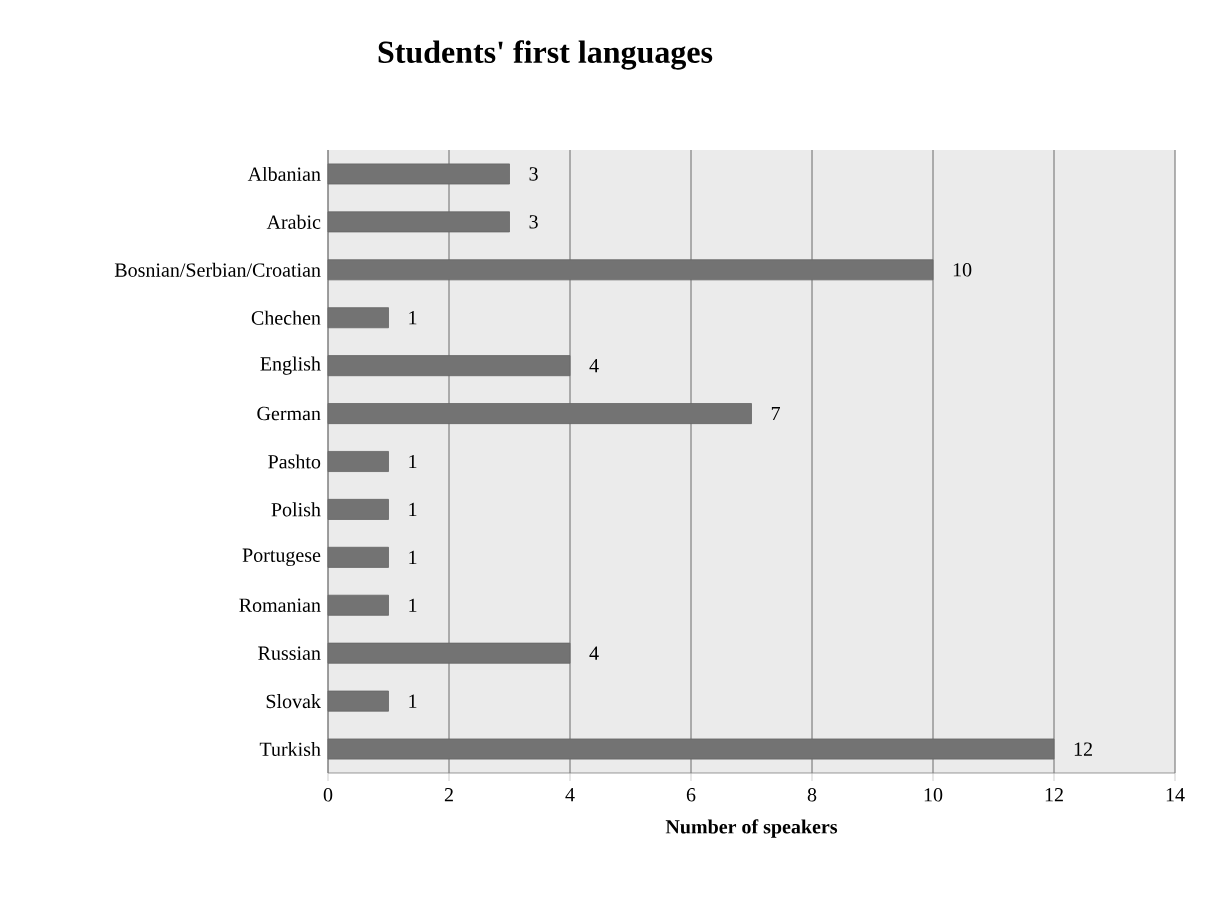  Describe the element at coordinates (217, 269) in the screenshot. I see `y-tick-label: Bosnian/Serbian/Croatian` at that location.